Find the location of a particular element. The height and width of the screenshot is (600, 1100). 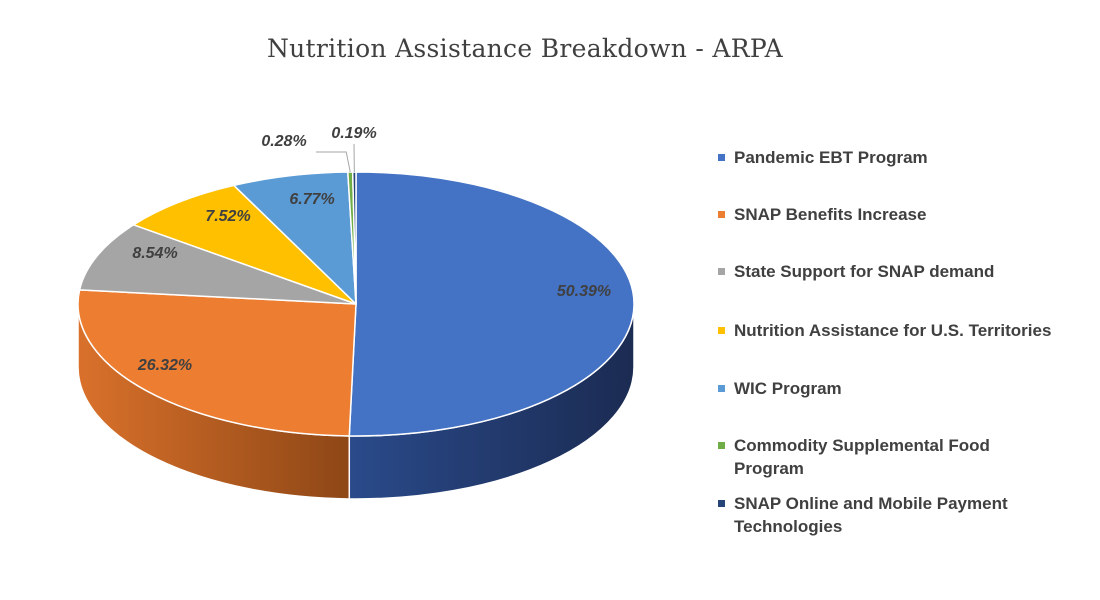

legend-item-commodity: Commodity Supplemental Food Program is located at coordinates (888, 457).